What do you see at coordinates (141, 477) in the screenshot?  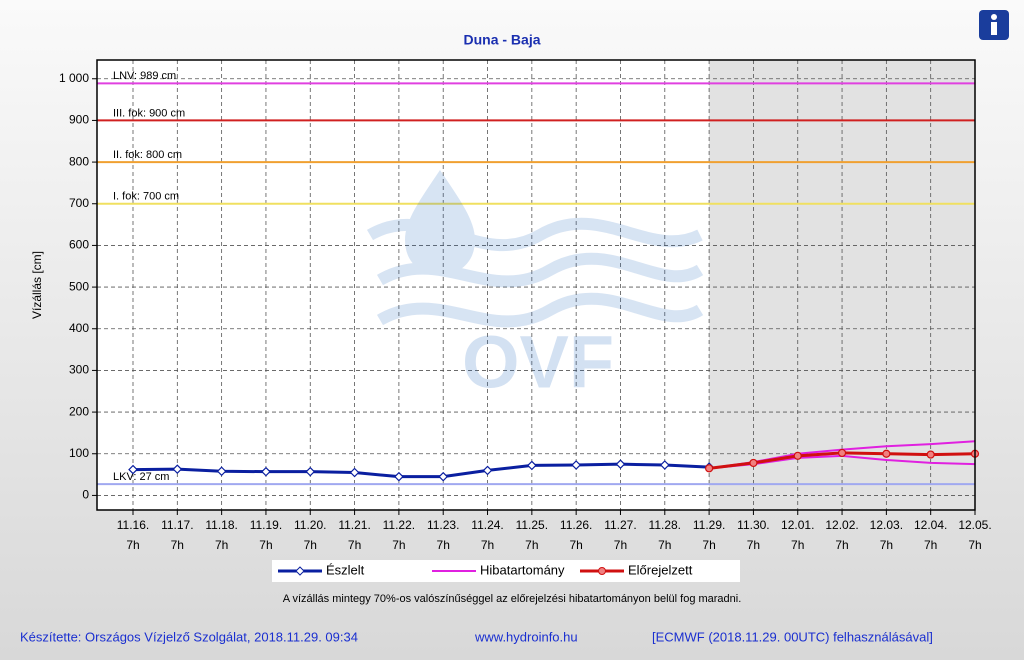 I see `threshold-label: LKV: 27 cm` at bounding box center [141, 477].